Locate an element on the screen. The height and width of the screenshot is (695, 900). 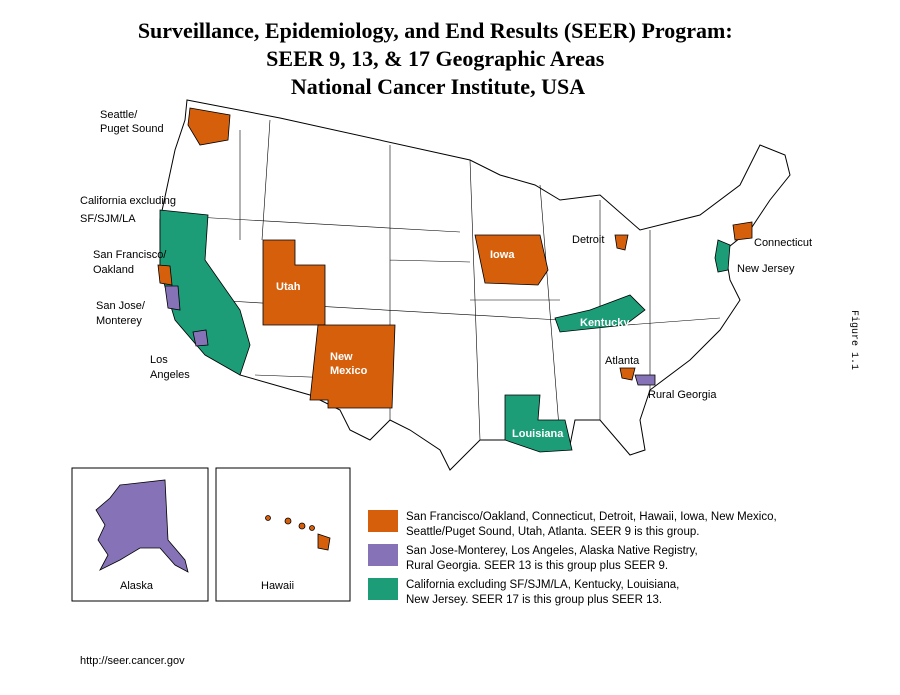
hawaii-inset is located at coordinates (283, 534).